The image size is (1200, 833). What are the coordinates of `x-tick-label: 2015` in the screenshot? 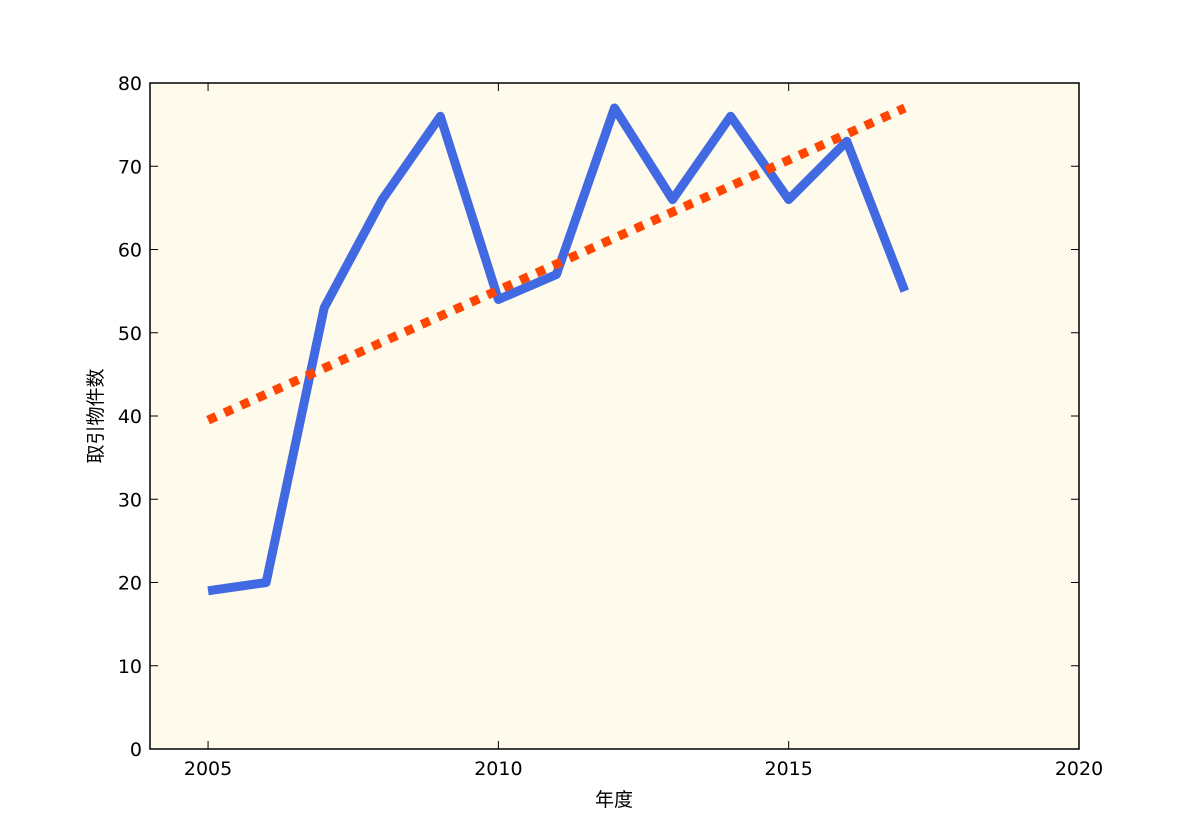 It's located at (789, 769).